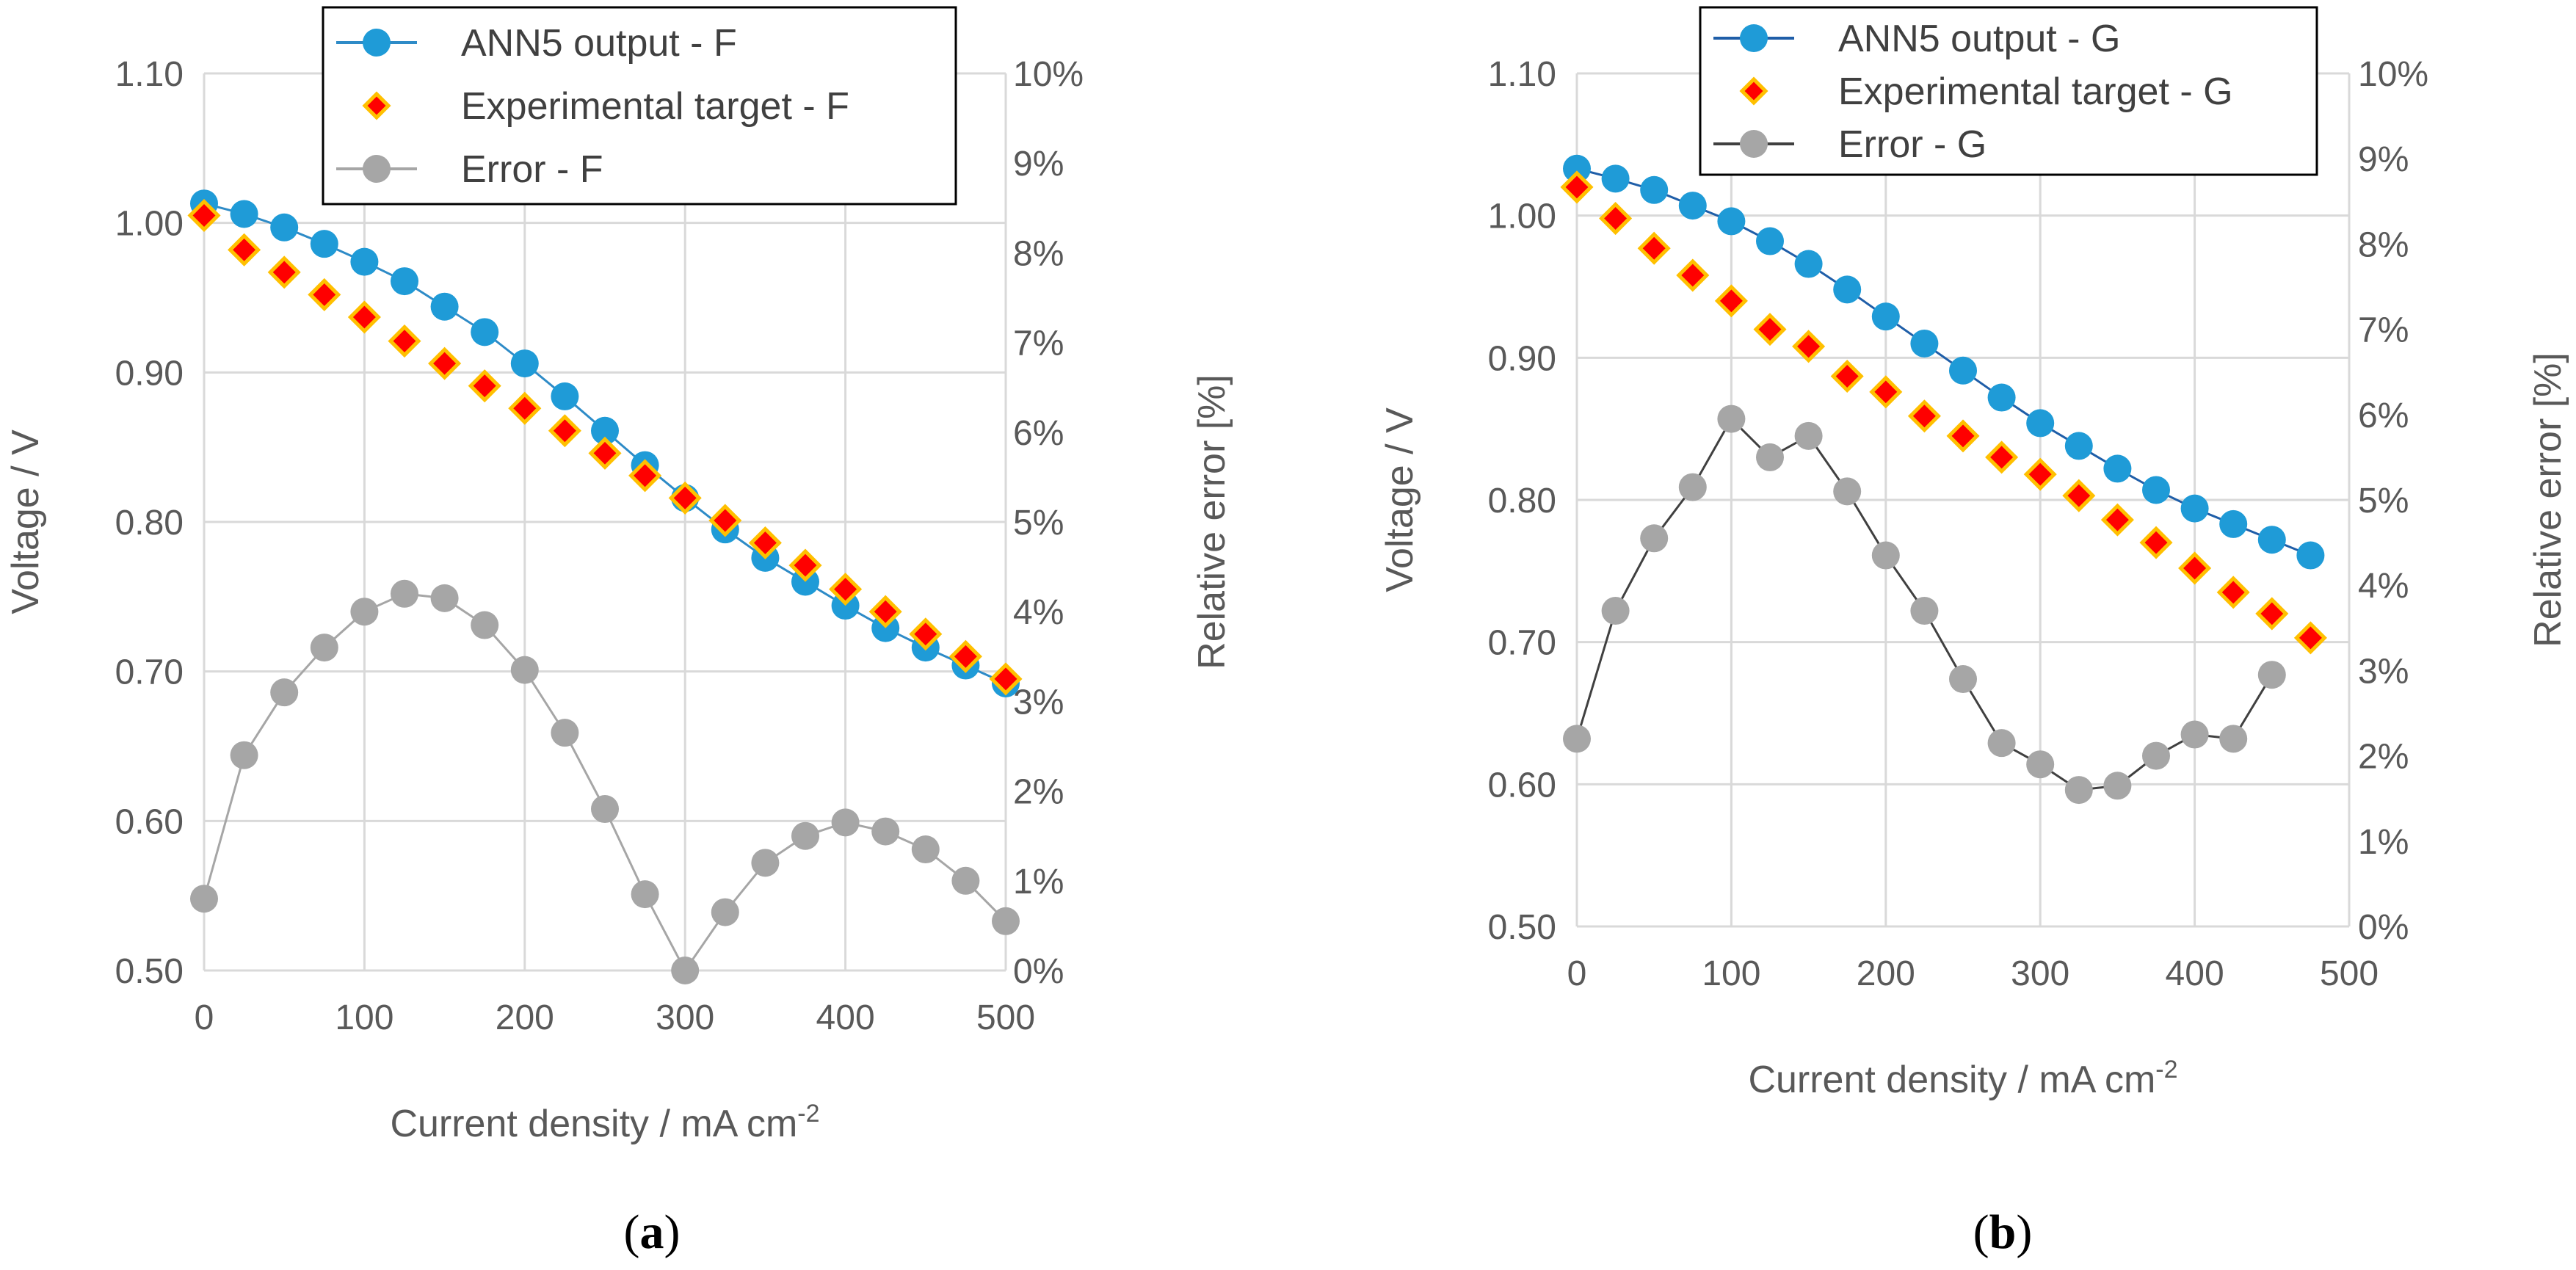 Image resolution: width=2576 pixels, height=1270 pixels. I want to click on y2-tick-label: 8%, so click(1039, 253).